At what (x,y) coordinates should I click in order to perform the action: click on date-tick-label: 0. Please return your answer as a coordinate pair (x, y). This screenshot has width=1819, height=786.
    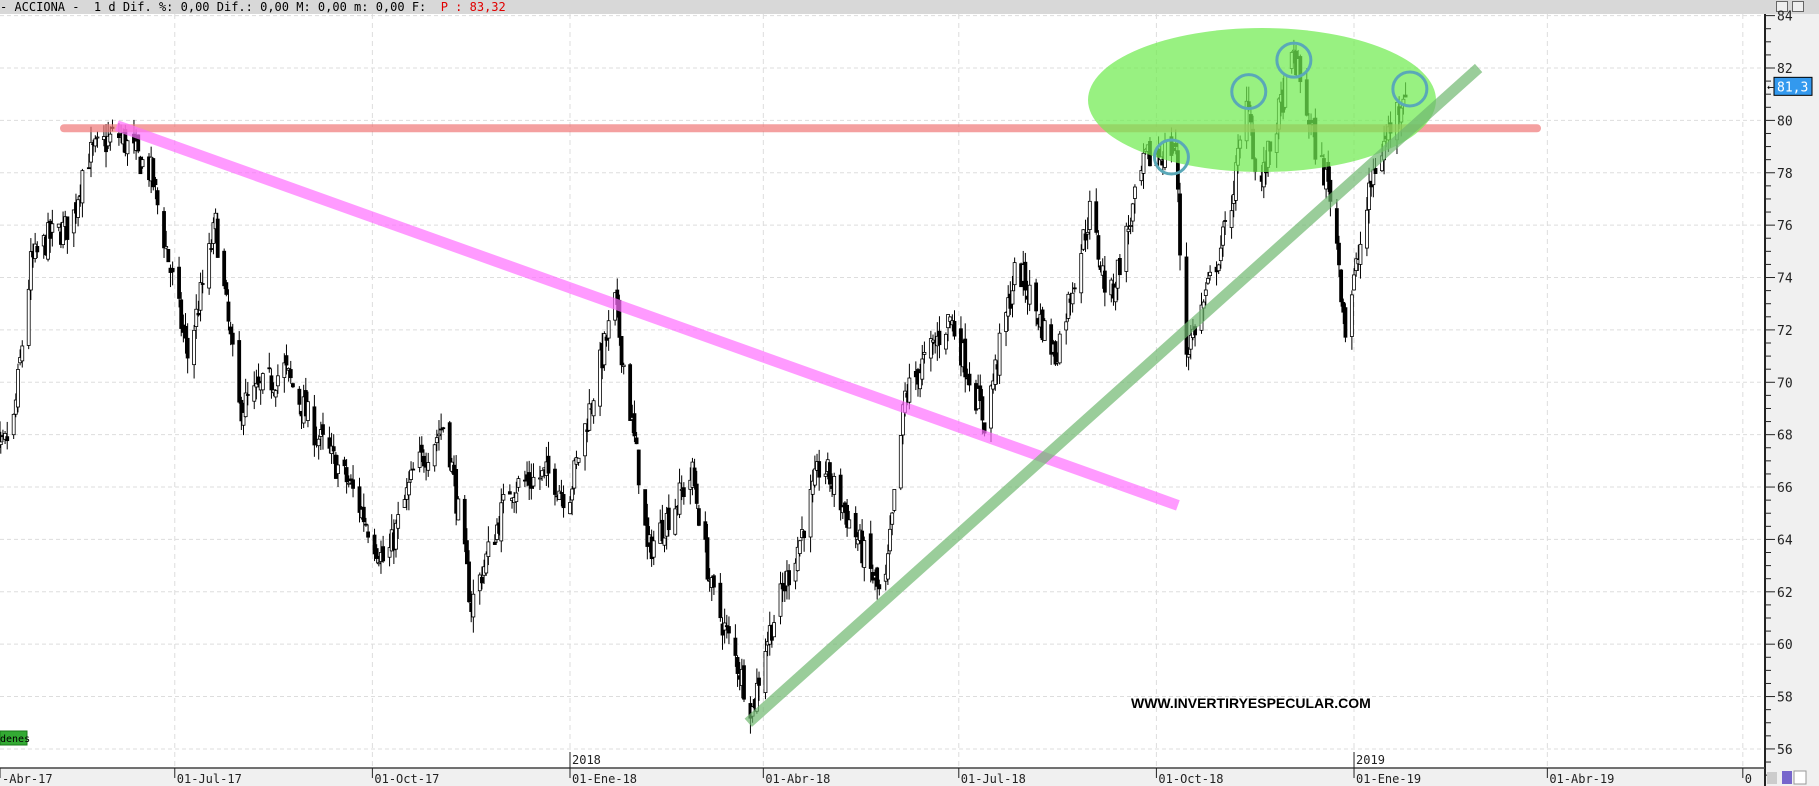
    Looking at the image, I should click on (1748, 779).